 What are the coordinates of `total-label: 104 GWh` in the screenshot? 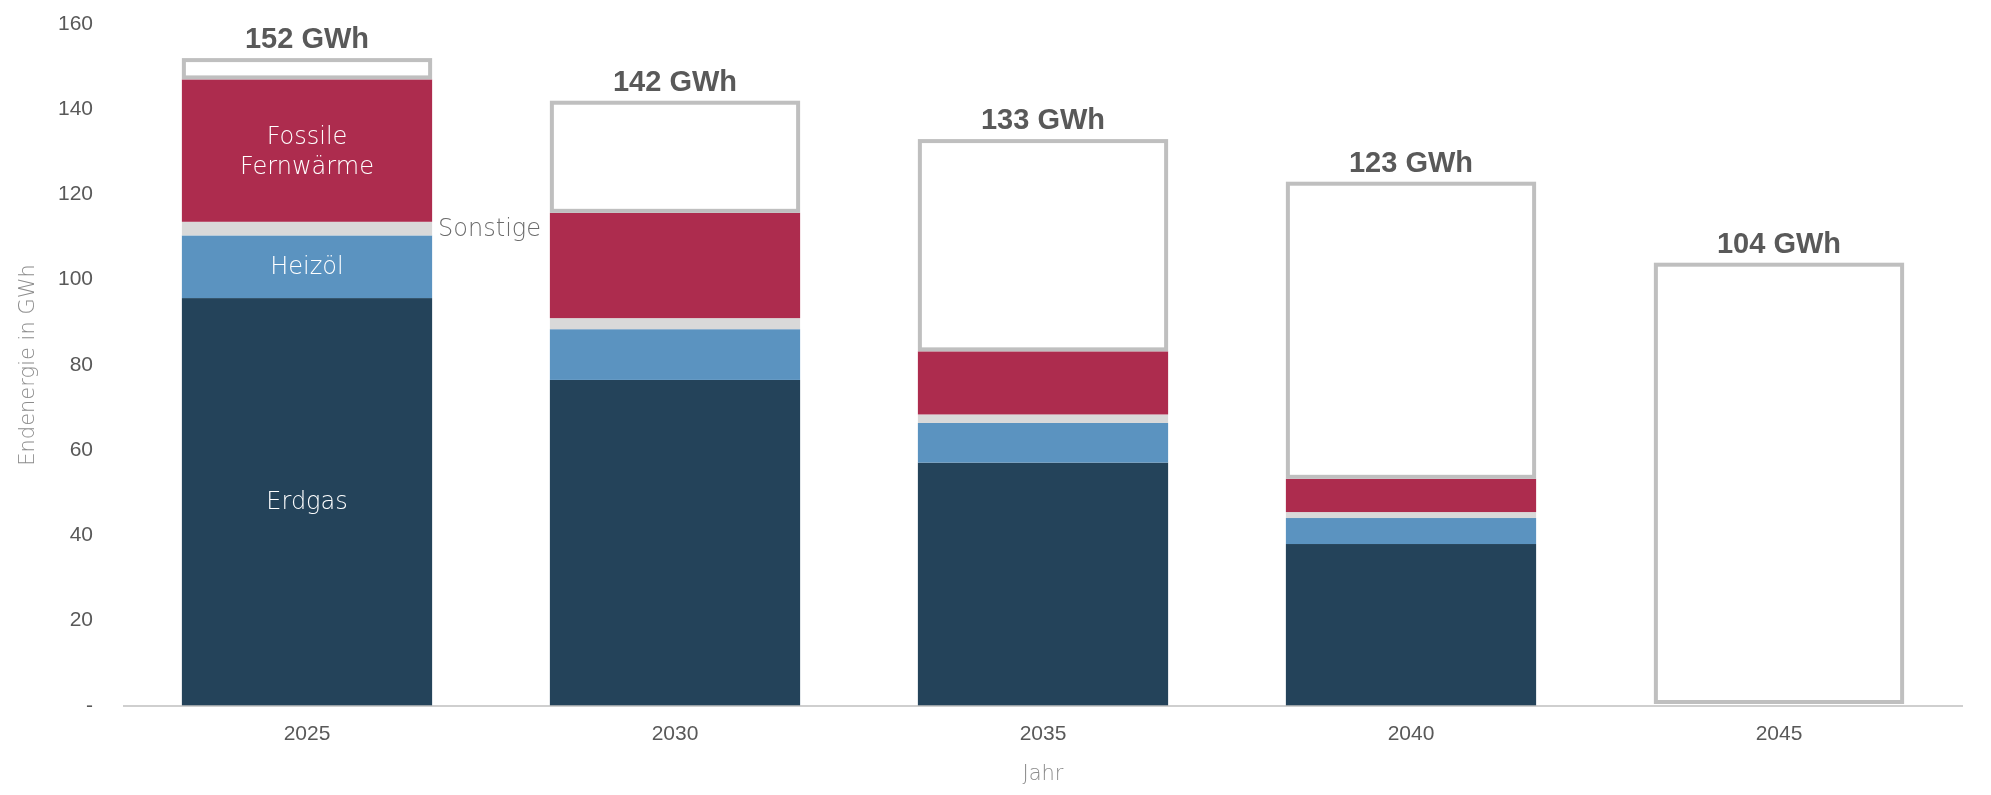 It's located at (1779, 242).